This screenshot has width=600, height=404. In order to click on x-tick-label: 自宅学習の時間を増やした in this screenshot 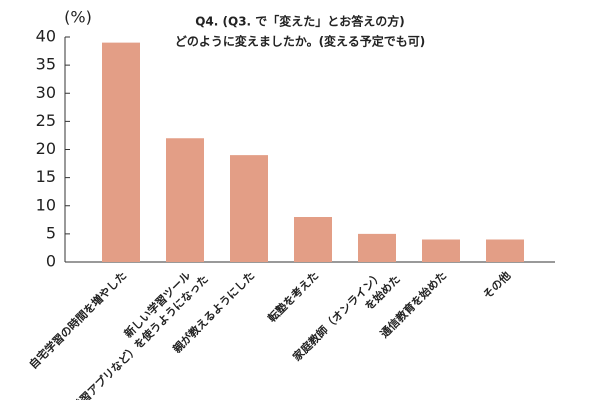, I will do `click(77, 319)`.